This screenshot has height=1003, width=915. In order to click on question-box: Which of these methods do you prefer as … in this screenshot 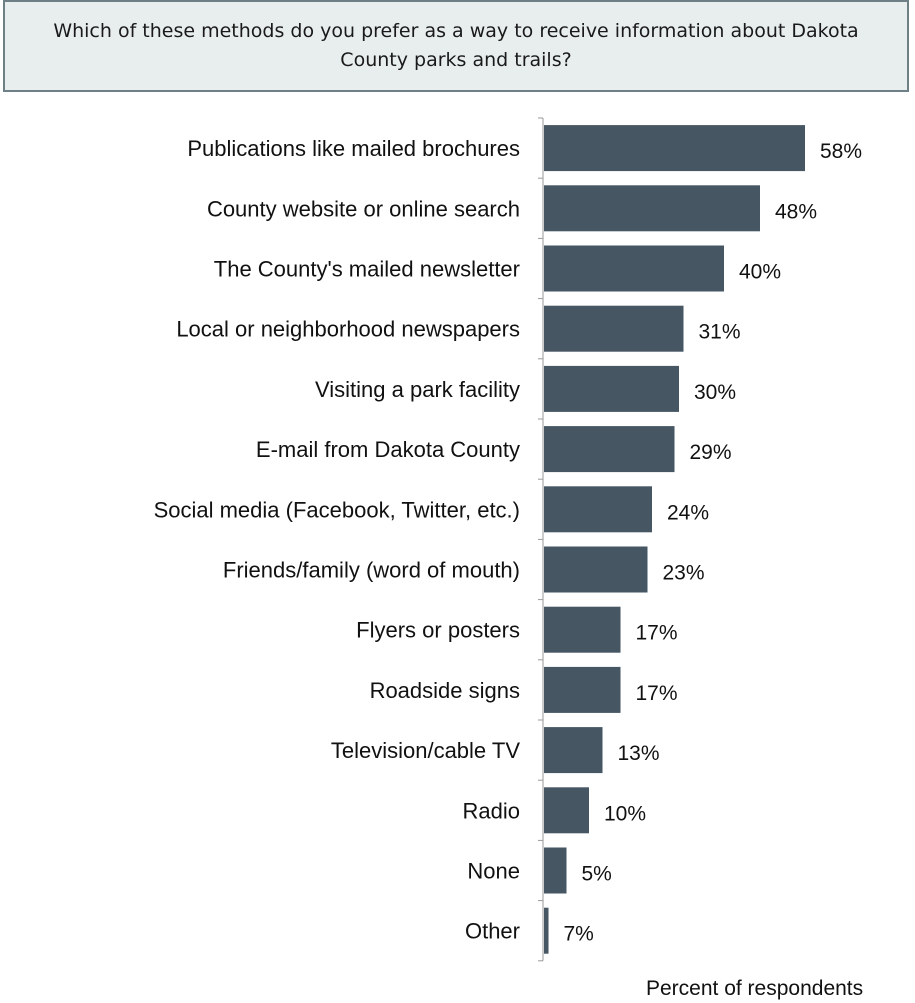, I will do `click(456, 46)`.